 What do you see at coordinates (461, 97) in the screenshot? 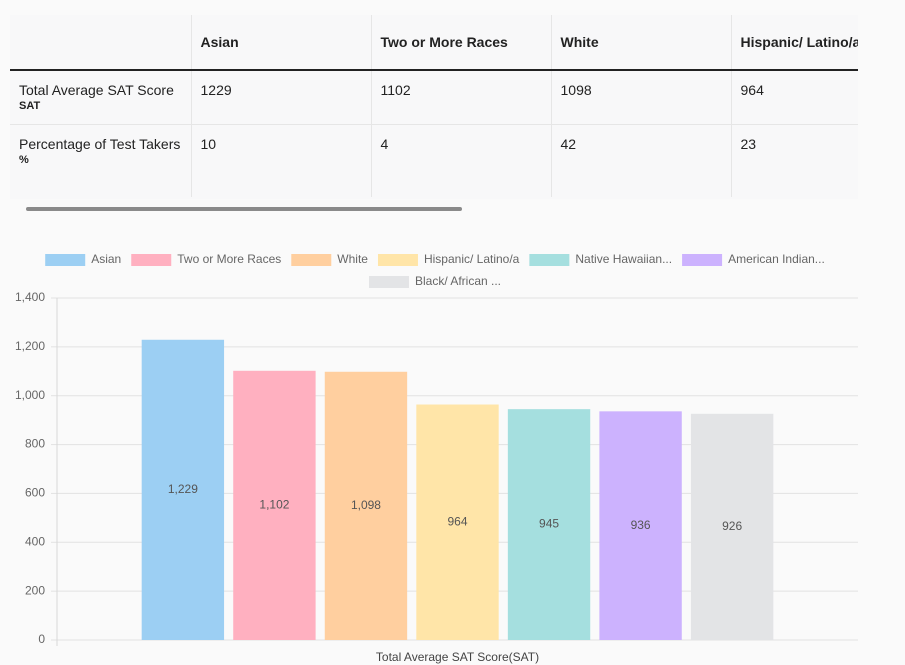
I see `cell: 1102` at bounding box center [461, 97].